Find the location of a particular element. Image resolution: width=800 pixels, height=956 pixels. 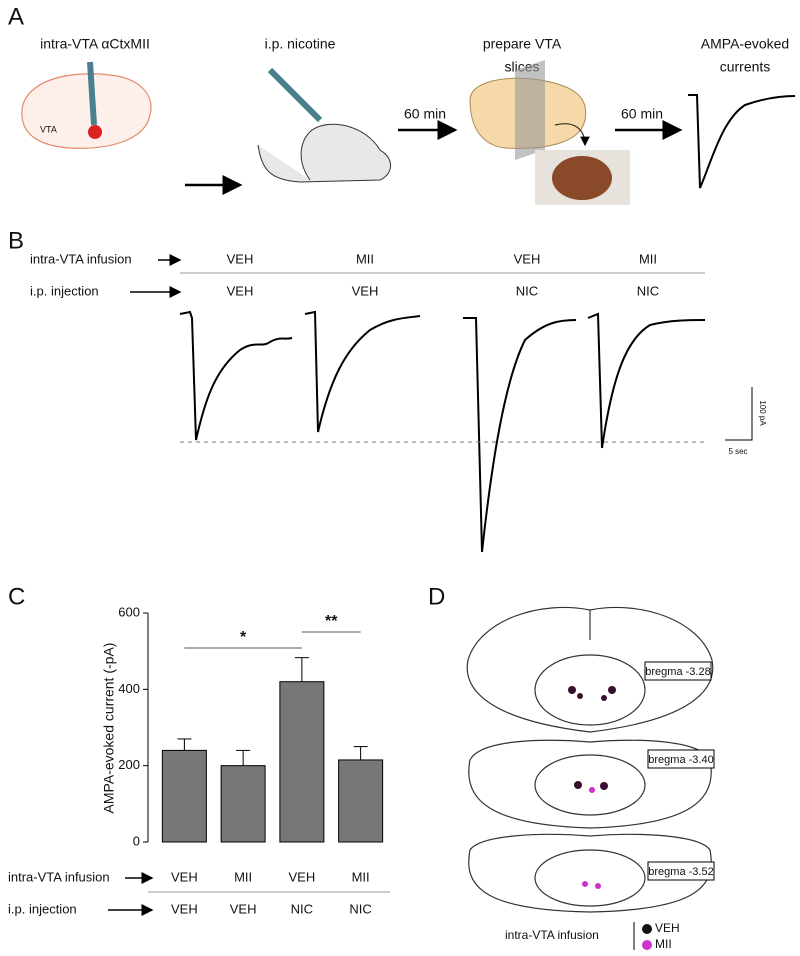

step-label: i.p. nicotine is located at coordinates (300, 44).